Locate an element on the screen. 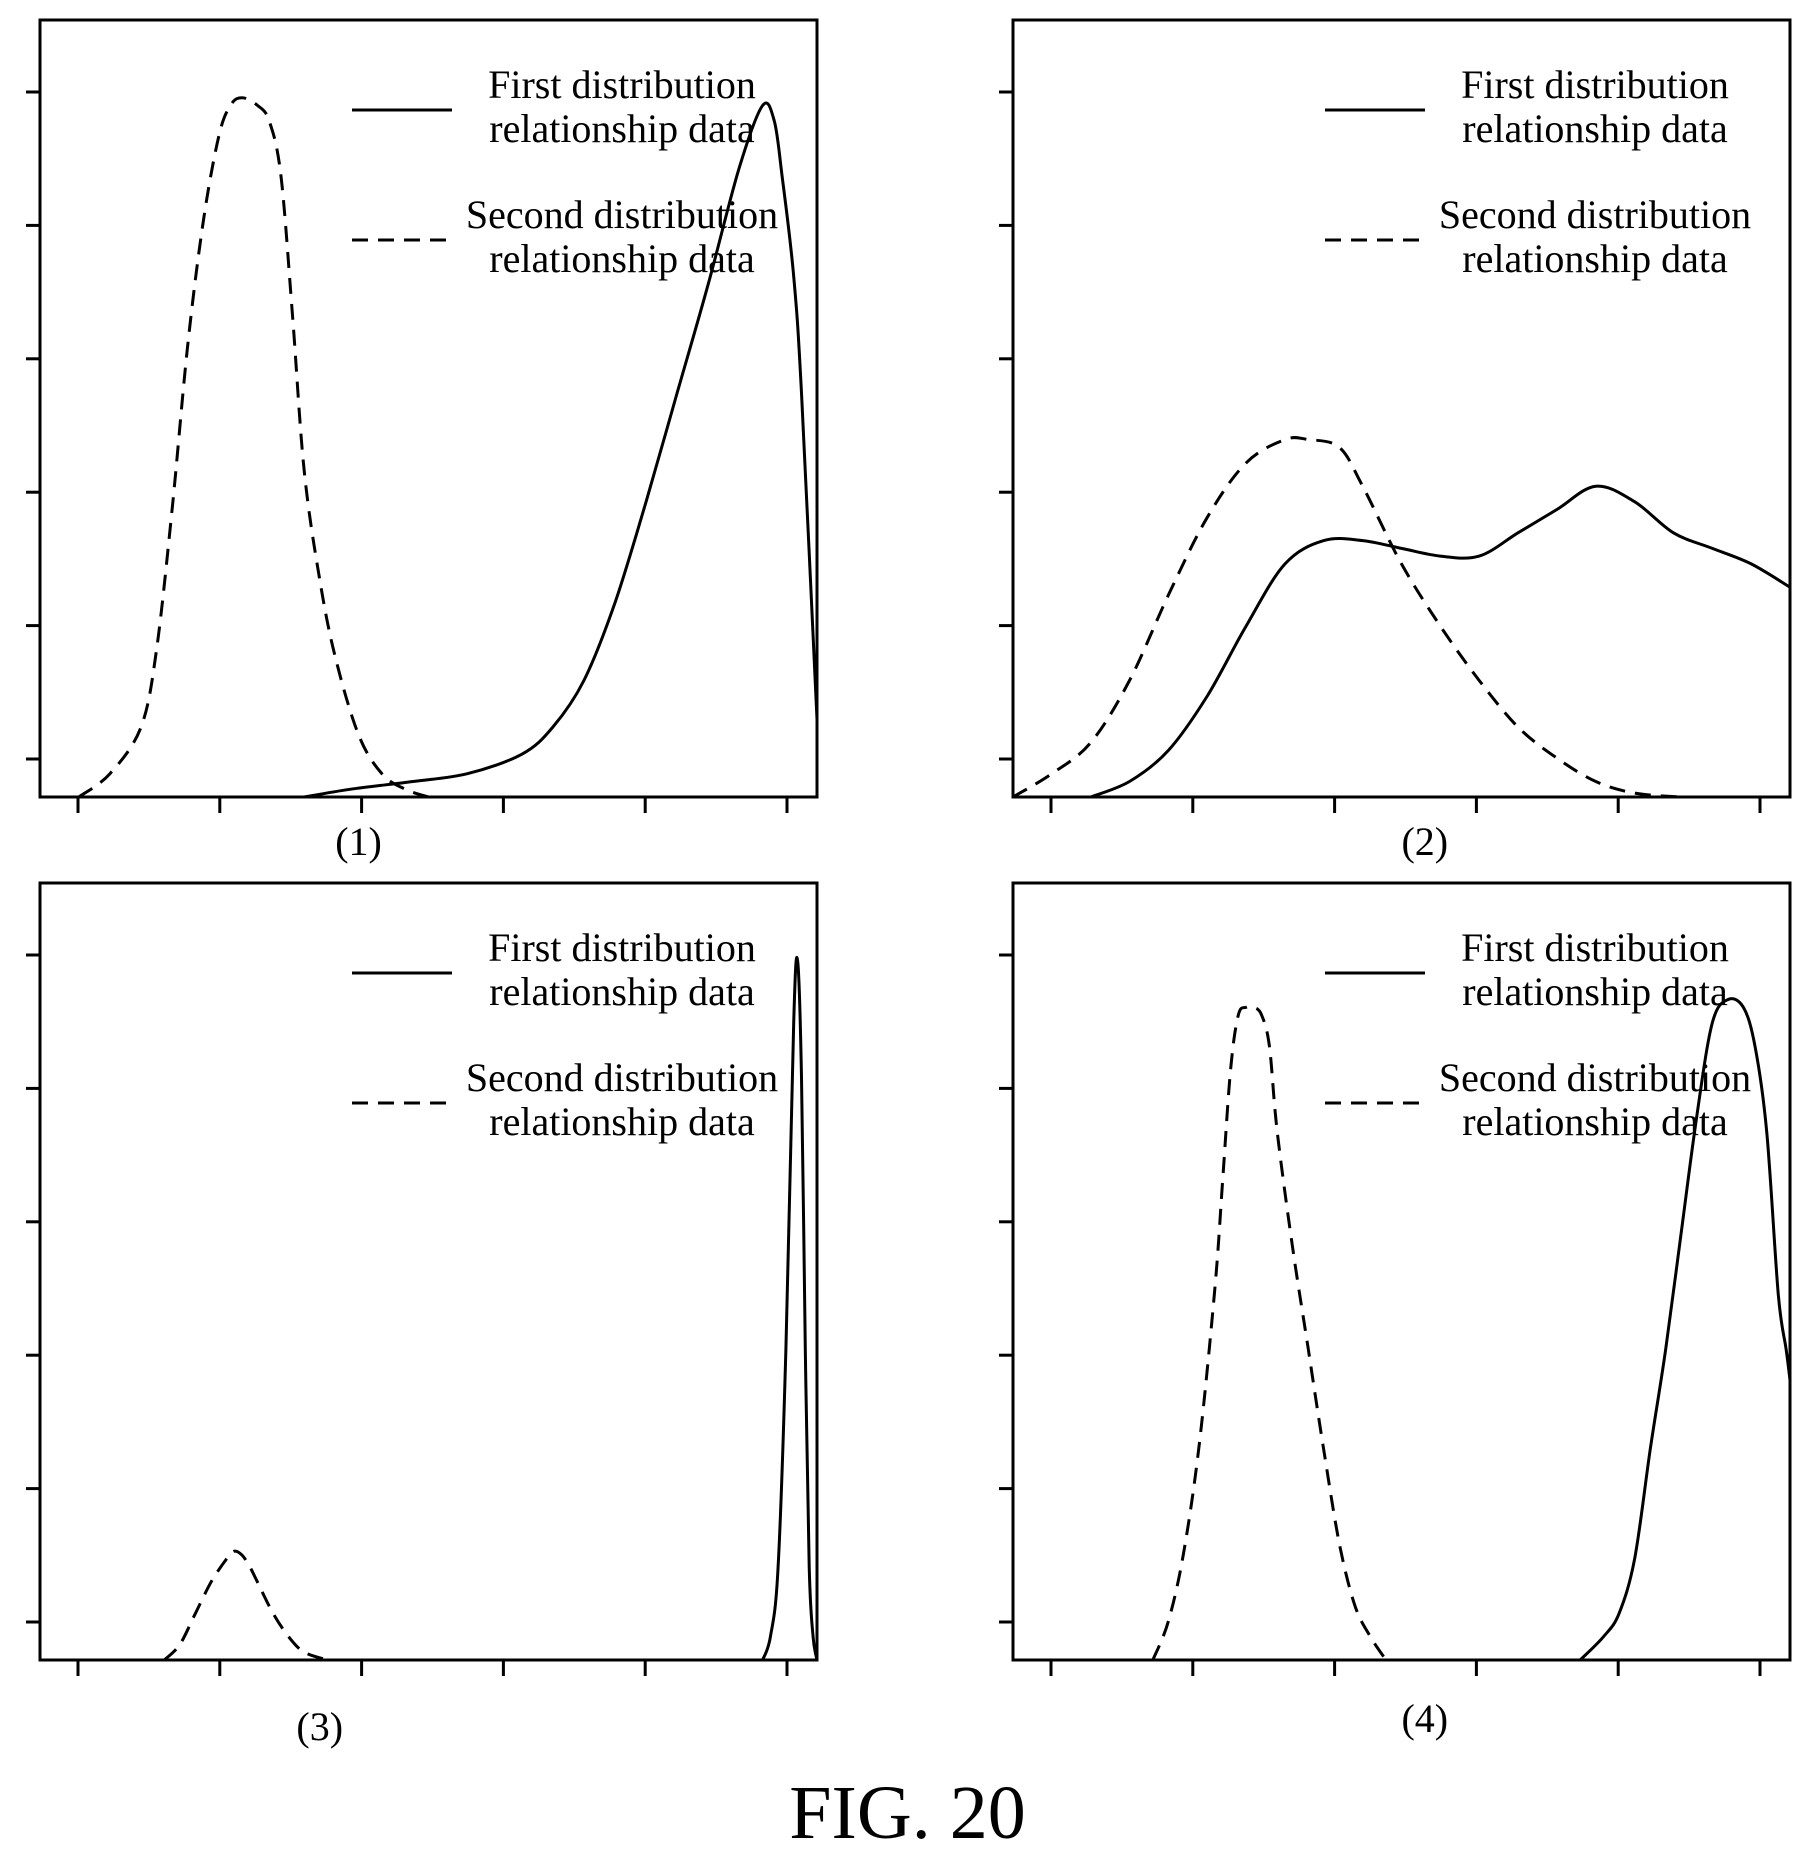  panel-label: (1) is located at coordinates (358, 841).